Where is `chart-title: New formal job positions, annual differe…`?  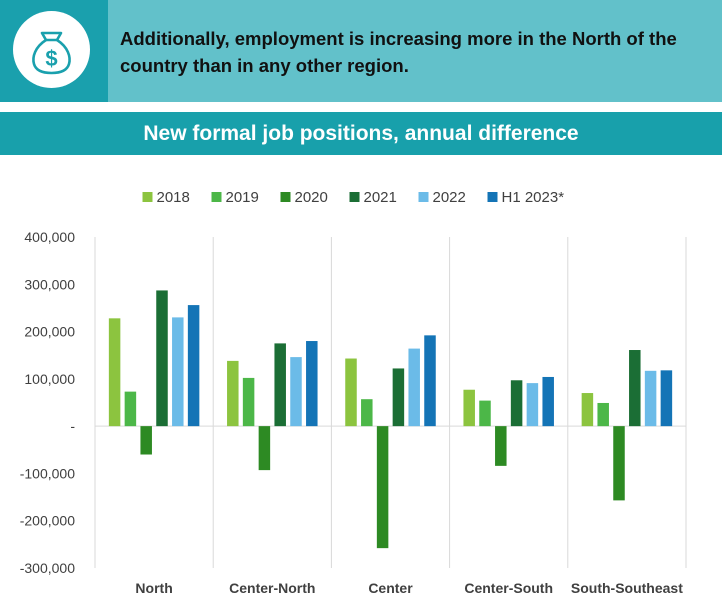
chart-title: New formal job positions, annual differe… is located at coordinates (361, 133).